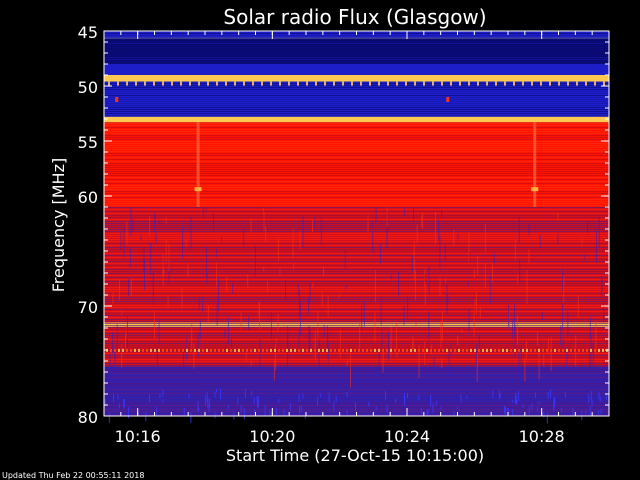 The image size is (640, 480). I want to click on x-tick-label-0: 10:16, so click(138, 436).